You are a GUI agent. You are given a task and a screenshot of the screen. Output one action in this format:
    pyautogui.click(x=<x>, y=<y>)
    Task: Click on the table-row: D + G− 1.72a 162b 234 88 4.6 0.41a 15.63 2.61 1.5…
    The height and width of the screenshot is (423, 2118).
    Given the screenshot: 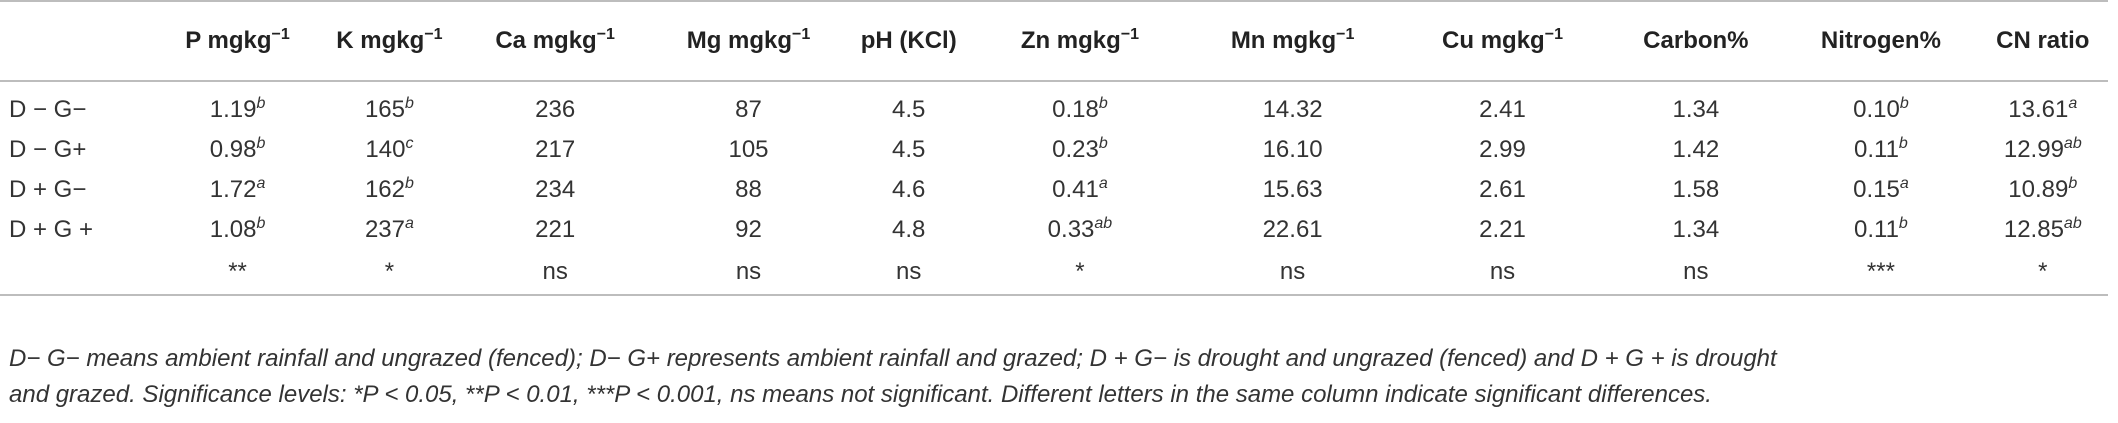 What is the action you would take?
    pyautogui.click(x=1054, y=190)
    